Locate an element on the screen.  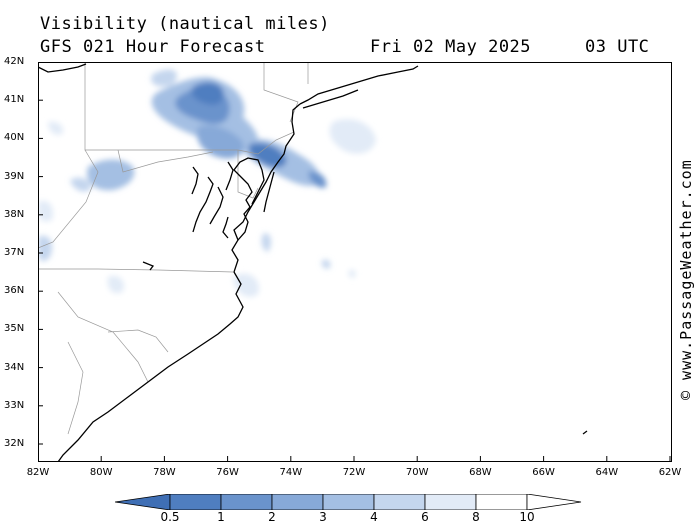
lon-label-62W: 62W is located at coordinates (670, 472).